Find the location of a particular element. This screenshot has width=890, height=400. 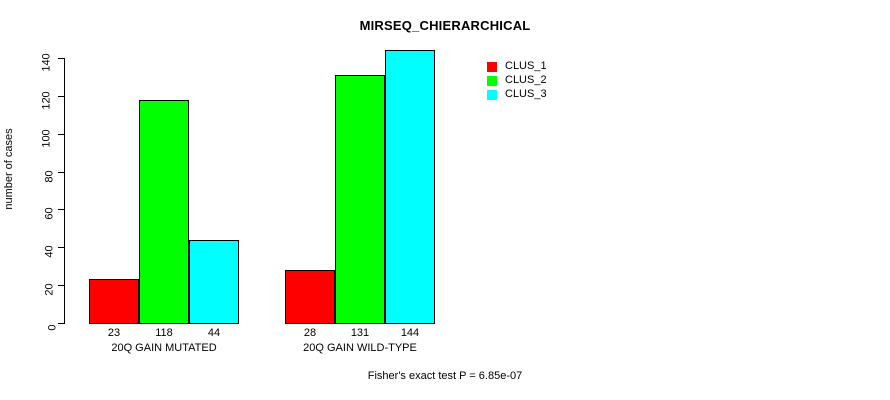

legend-item-label: CLUS_2 is located at coordinates (526, 80).